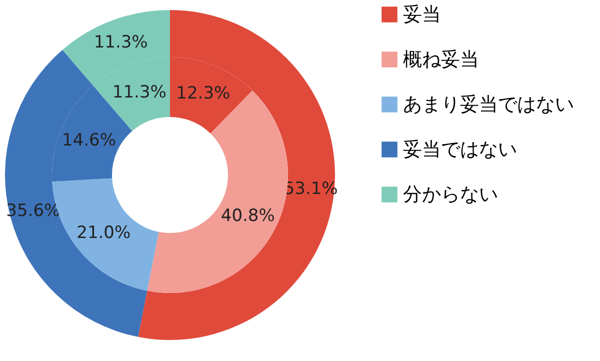 The height and width of the screenshot is (361, 600). What do you see at coordinates (441, 59) in the screenshot?
I see `legend-label: 概ね妥当` at bounding box center [441, 59].